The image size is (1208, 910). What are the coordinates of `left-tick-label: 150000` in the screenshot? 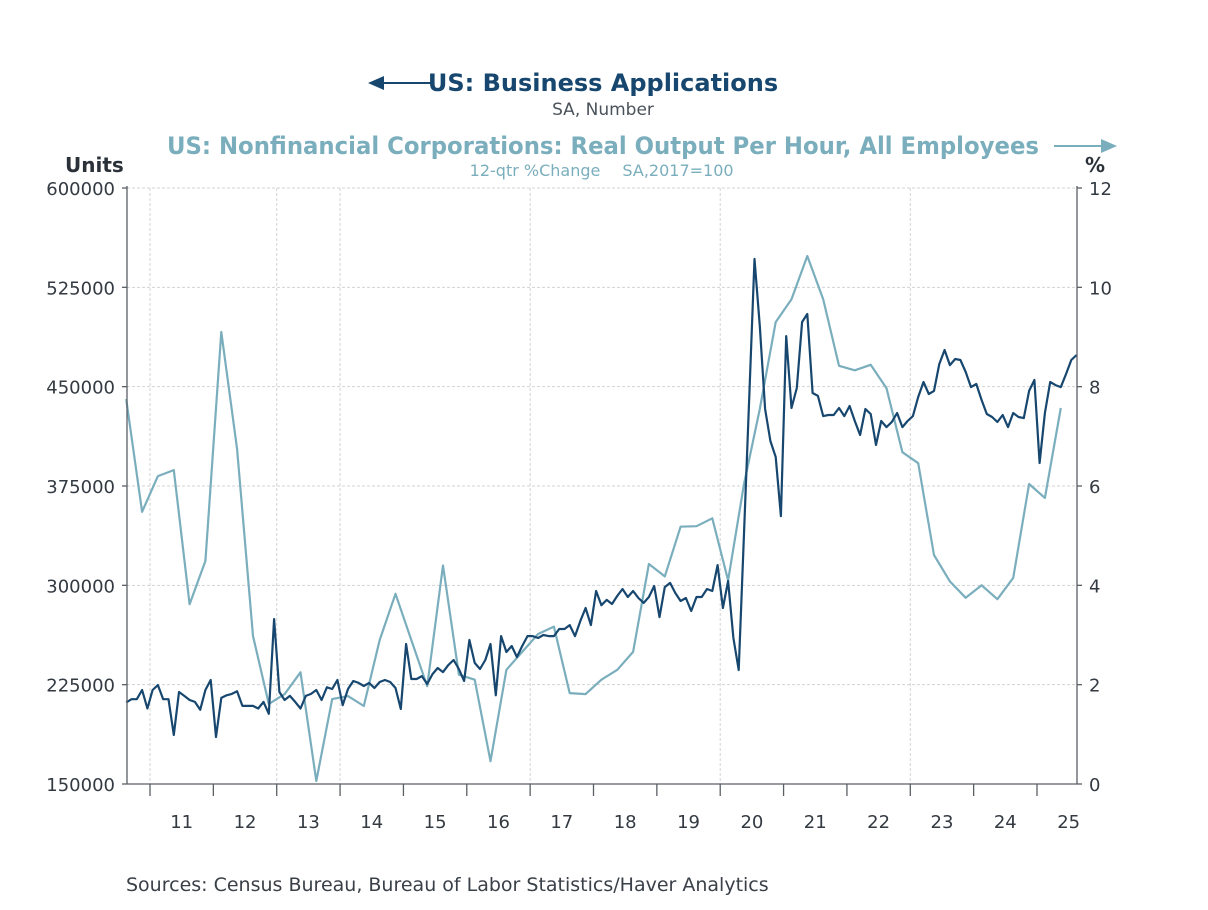 It's located at (80, 785).